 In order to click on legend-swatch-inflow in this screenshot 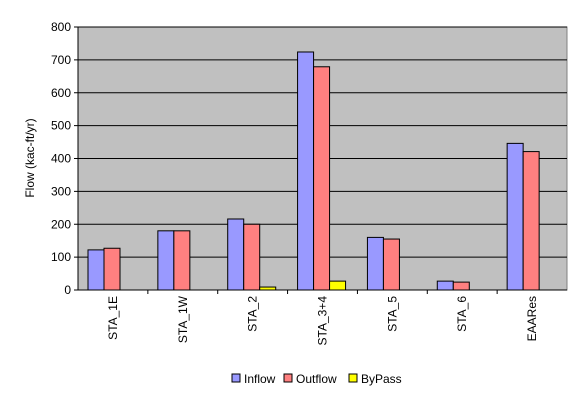, I will do `click(236, 378)`.